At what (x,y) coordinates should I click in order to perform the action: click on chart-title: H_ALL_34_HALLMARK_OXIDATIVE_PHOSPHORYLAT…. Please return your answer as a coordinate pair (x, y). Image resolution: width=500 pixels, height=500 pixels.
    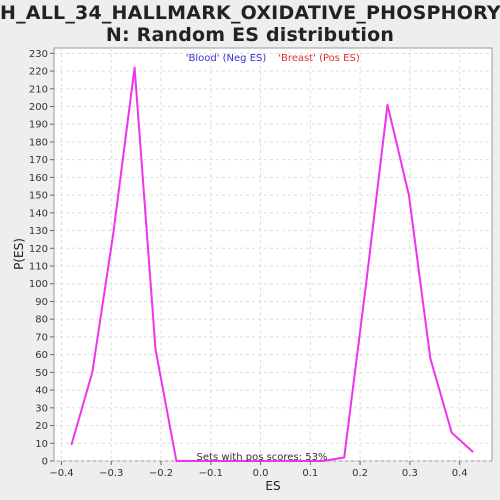
    Looking at the image, I should click on (250, 24).